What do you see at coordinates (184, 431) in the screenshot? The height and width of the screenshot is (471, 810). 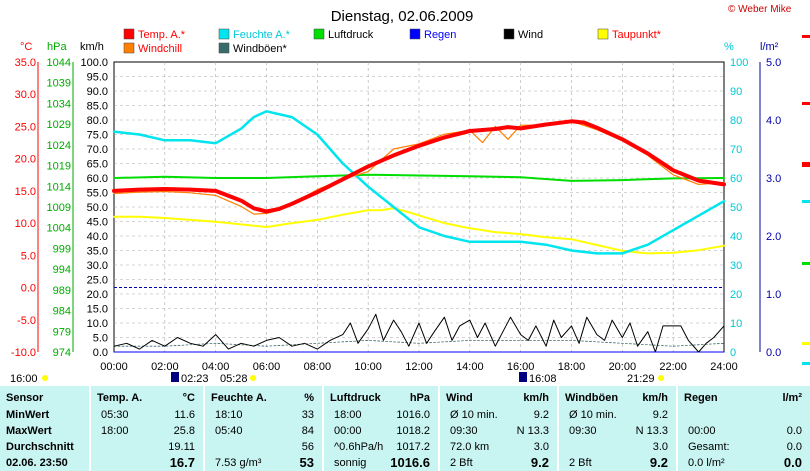 I see `temp-row-value: 25.8` at bounding box center [184, 431].